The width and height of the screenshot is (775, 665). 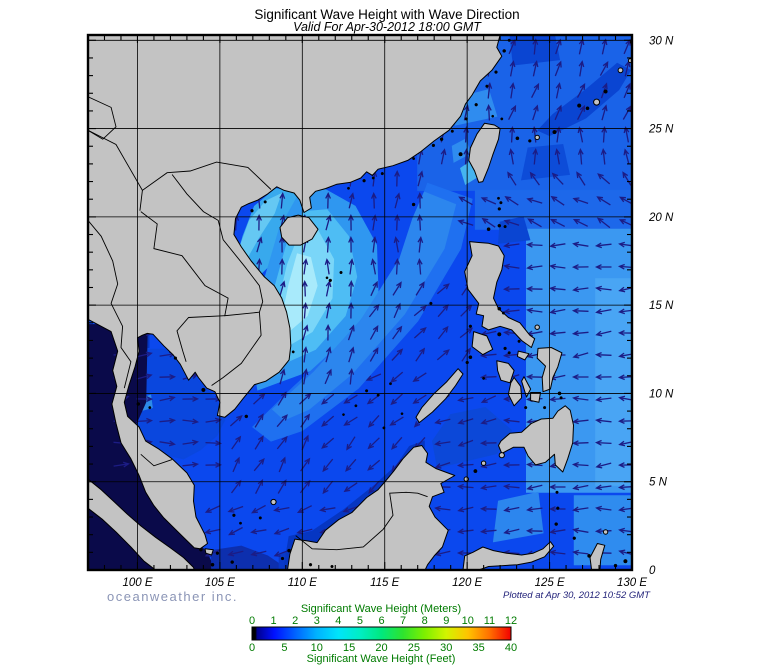 I want to click on landmass-mindoro, so click(x=482, y=343).